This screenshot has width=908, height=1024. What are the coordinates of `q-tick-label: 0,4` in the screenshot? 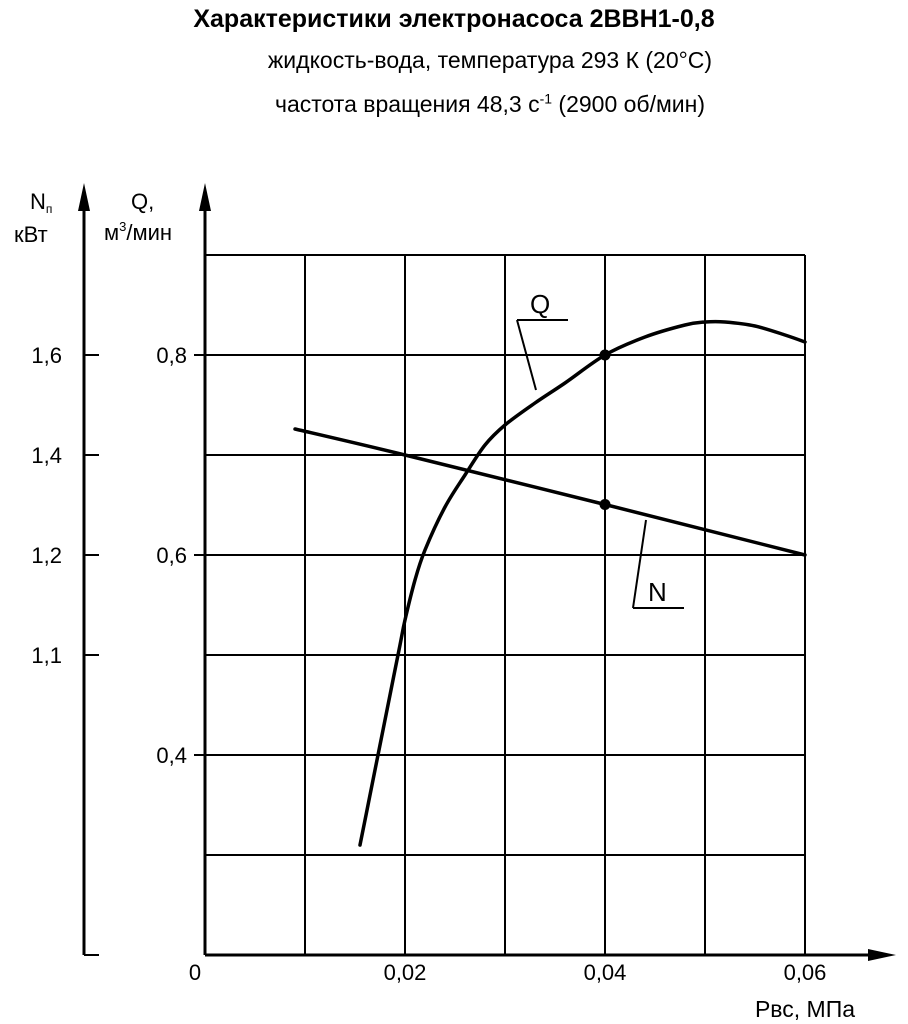 It's located at (171, 755).